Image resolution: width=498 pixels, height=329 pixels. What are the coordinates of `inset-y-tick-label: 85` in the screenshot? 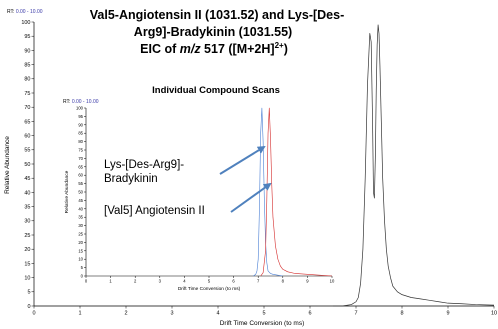 It's located at (80, 133).